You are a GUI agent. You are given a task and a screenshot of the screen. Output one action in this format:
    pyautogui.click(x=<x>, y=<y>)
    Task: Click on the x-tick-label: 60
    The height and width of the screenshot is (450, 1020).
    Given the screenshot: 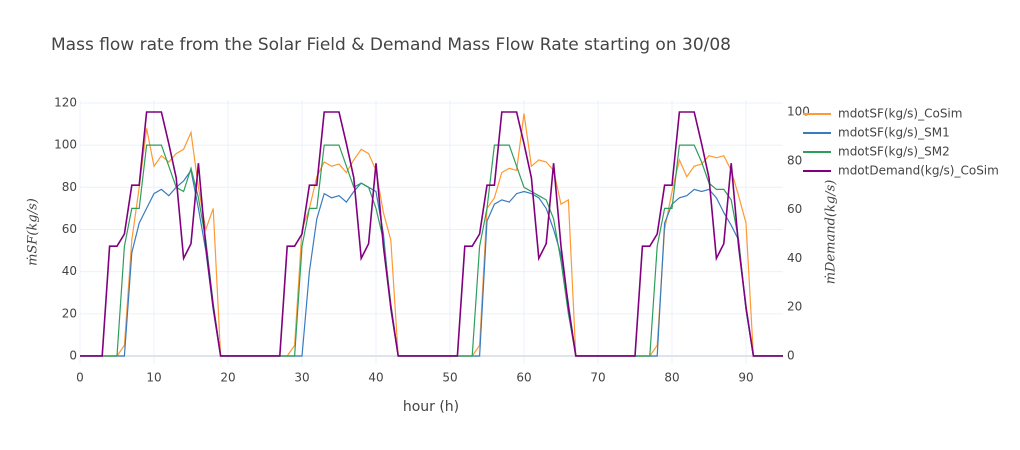 What is the action you would take?
    pyautogui.click(x=523, y=378)
    